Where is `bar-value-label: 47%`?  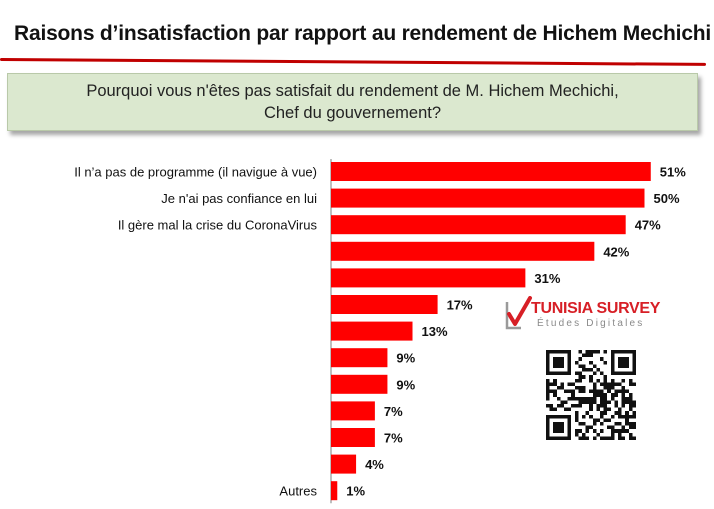 bar-value-label: 47% is located at coordinates (648, 225).